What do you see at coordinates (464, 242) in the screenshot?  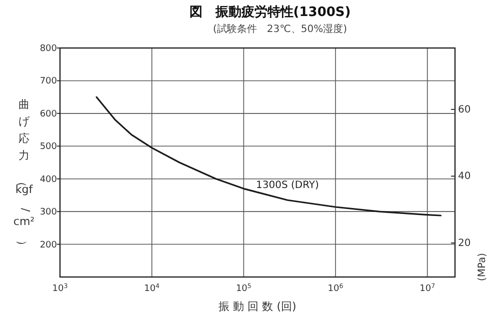 I see `y2-tick-label: 20` at bounding box center [464, 242].